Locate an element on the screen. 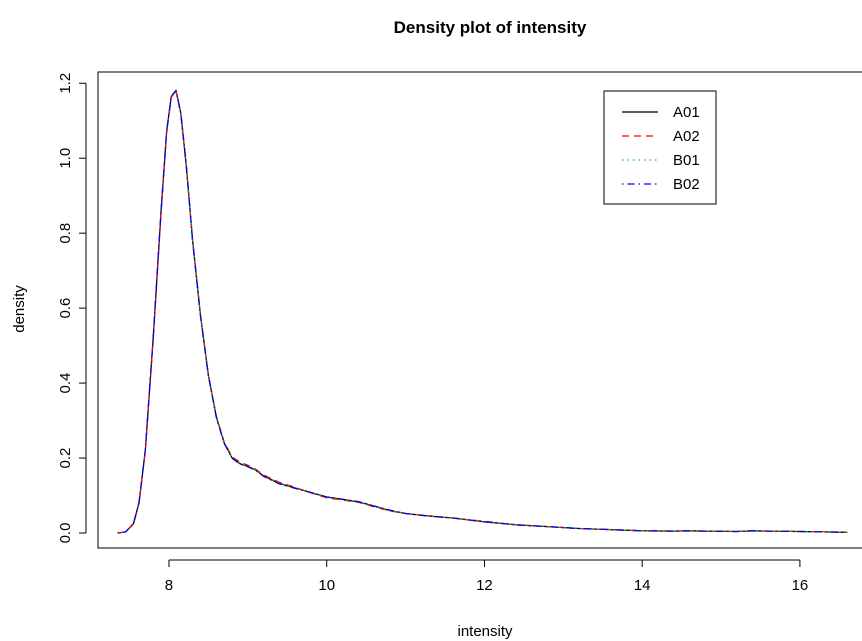 The image size is (862, 641). x-tick-label: 12 is located at coordinates (484, 585).